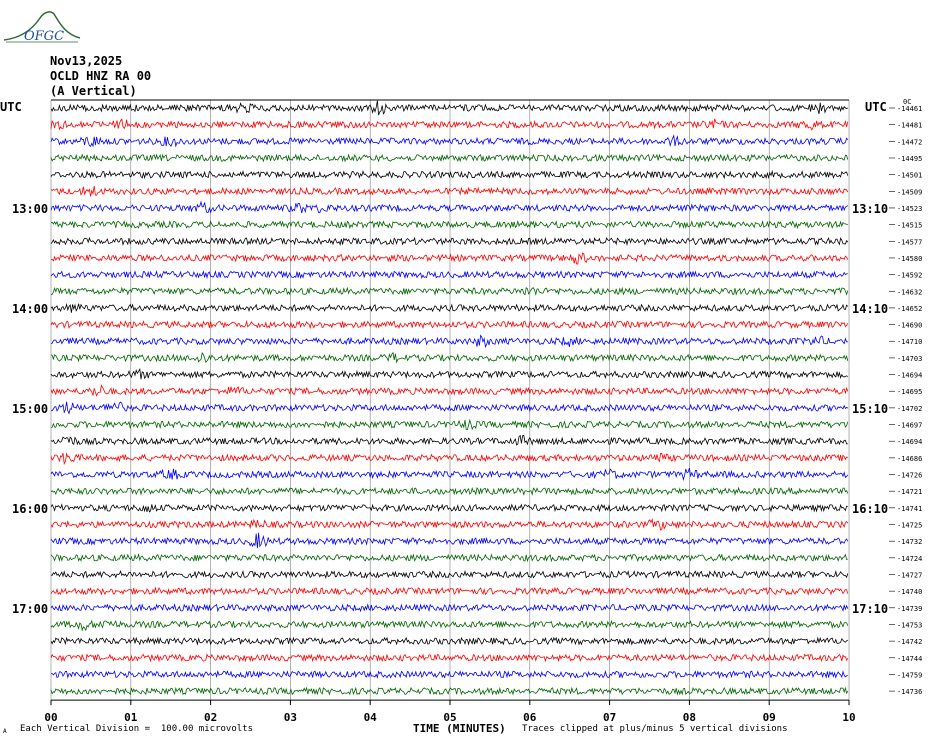  What do you see at coordinates (530, 717) in the screenshot?
I see `x-tick-label: 06` at bounding box center [530, 717].